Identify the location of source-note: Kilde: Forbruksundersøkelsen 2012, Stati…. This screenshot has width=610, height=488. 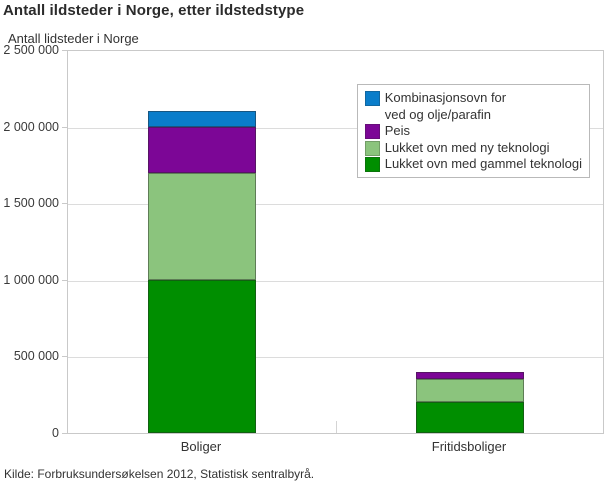
(159, 474).